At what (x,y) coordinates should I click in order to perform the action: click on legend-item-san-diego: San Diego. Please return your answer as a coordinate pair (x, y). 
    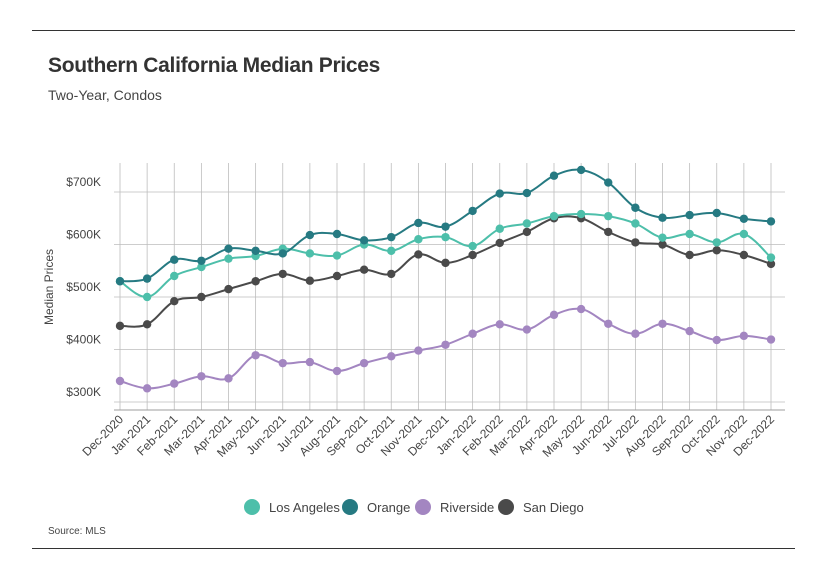
    Looking at the image, I should click on (541, 507).